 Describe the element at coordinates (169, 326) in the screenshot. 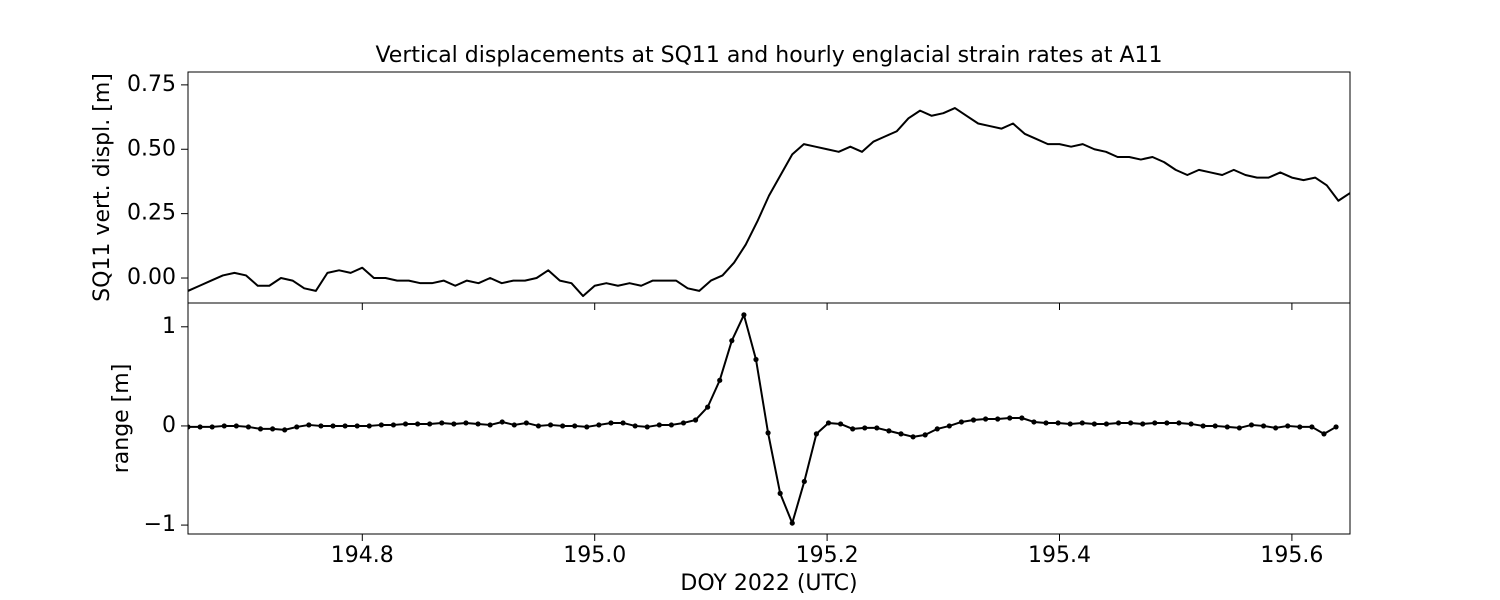

I see `y-tick-label: 1` at that location.